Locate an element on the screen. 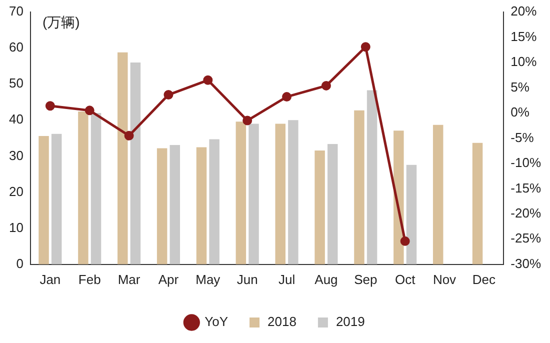 The width and height of the screenshot is (550, 343). x-tick-label: Nov is located at coordinates (444, 279).